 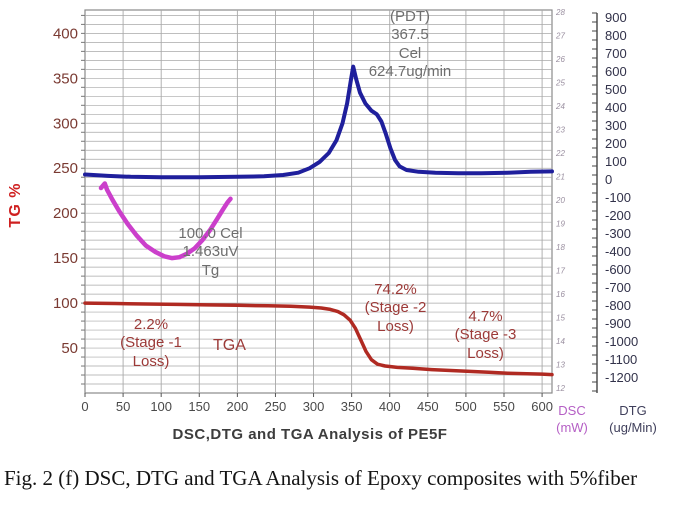 I want to click on dtg-tick-label: 700, so click(x=616, y=53).